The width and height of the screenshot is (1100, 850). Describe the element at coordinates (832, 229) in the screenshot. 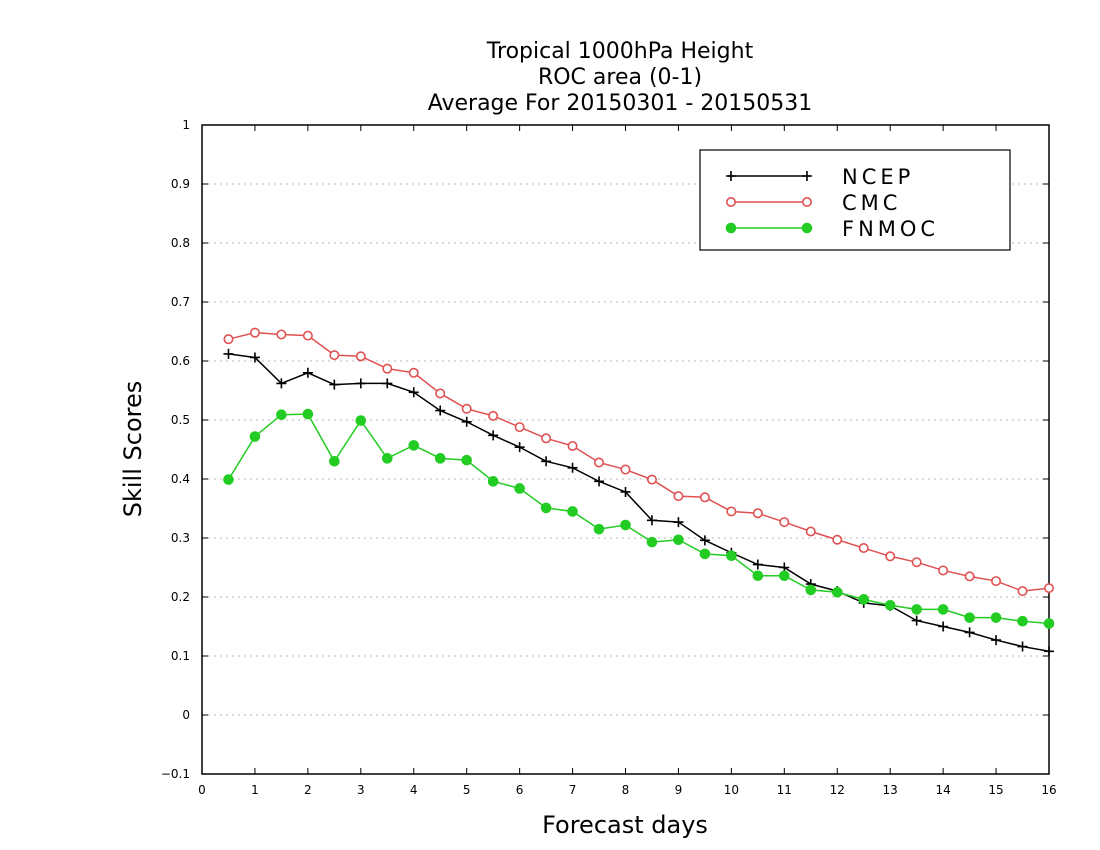

I see `legend-item-fnmoc: FNMOC` at that location.